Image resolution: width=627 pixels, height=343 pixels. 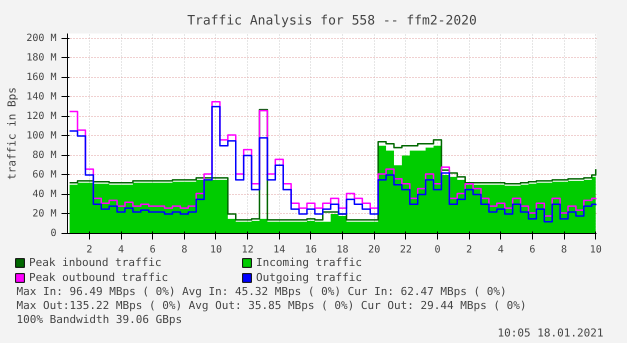 I want to click on legend-label: Outgoing traffic, so click(x=309, y=277).